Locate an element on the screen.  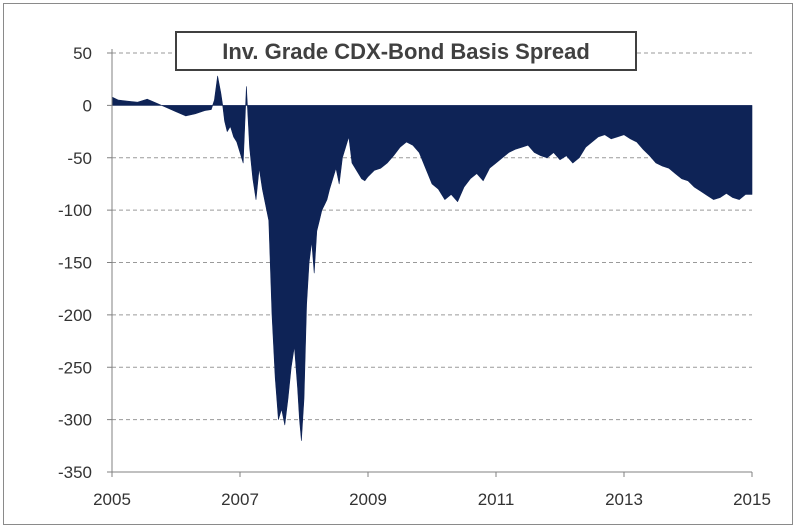
y-tick-labels: 50 0 -50 -100 -150 -200 -250 -300 -350 is located at coordinates (75, 263).